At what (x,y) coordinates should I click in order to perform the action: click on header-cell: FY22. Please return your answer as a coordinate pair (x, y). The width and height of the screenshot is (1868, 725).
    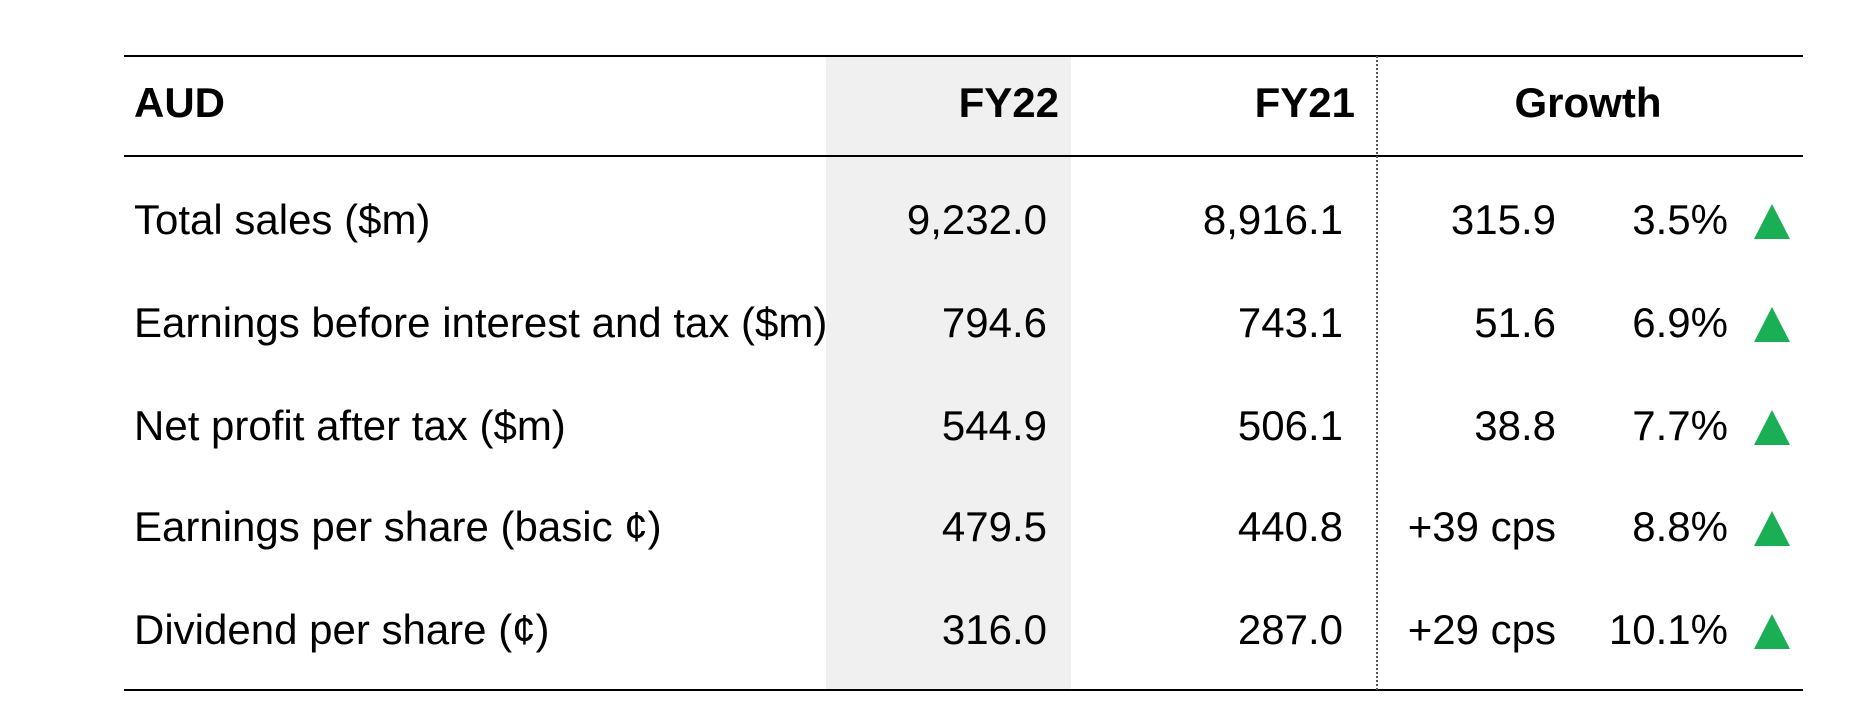
    Looking at the image, I should click on (1009, 102).